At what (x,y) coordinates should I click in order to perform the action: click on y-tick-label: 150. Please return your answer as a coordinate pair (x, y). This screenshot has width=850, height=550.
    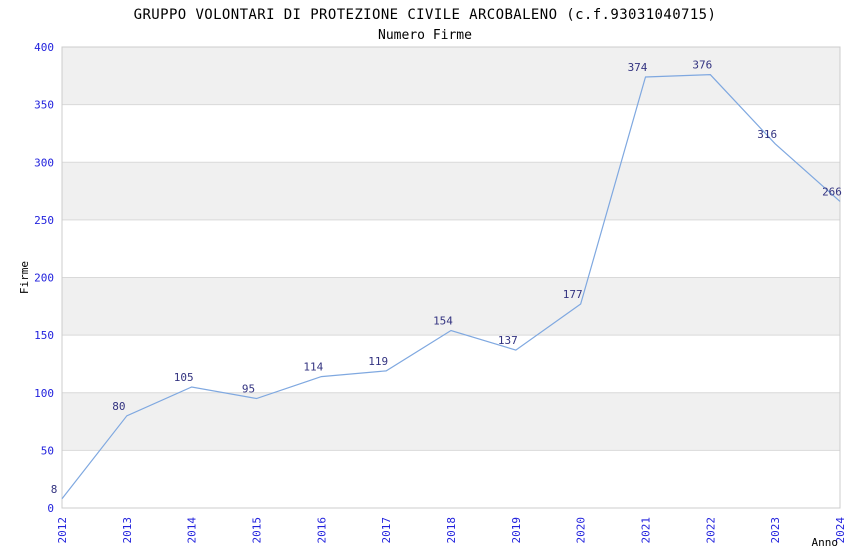
    Looking at the image, I should click on (44, 335).